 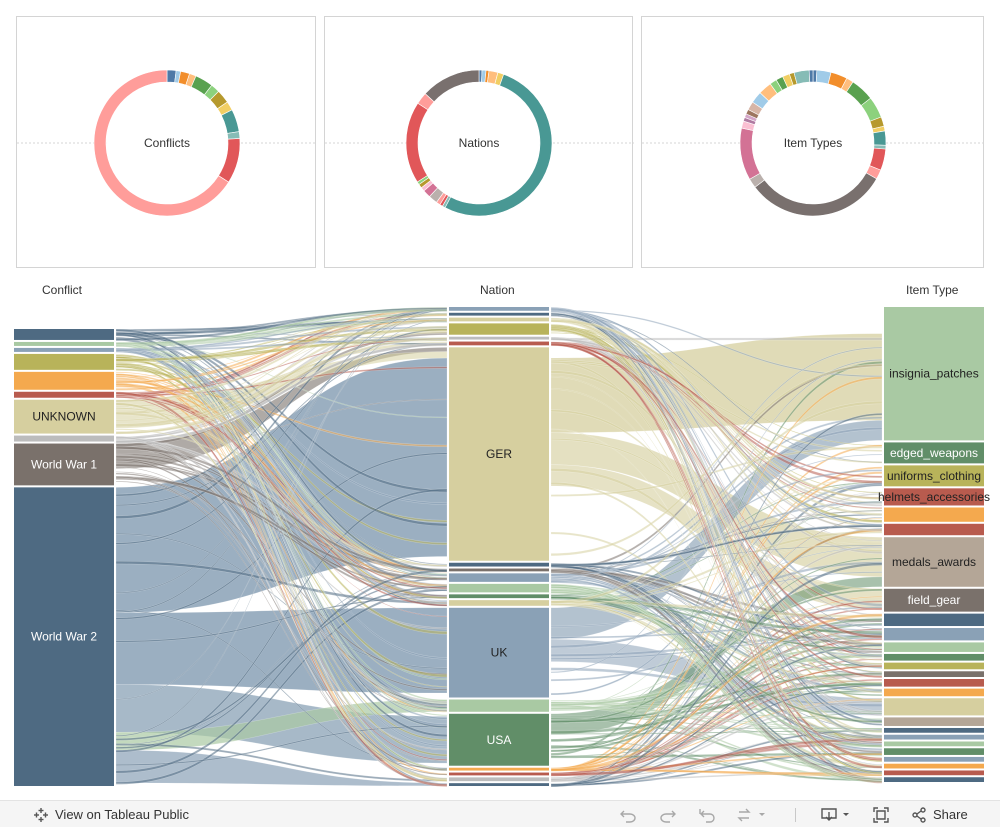 I want to click on share-button: Share, so click(x=939, y=814).